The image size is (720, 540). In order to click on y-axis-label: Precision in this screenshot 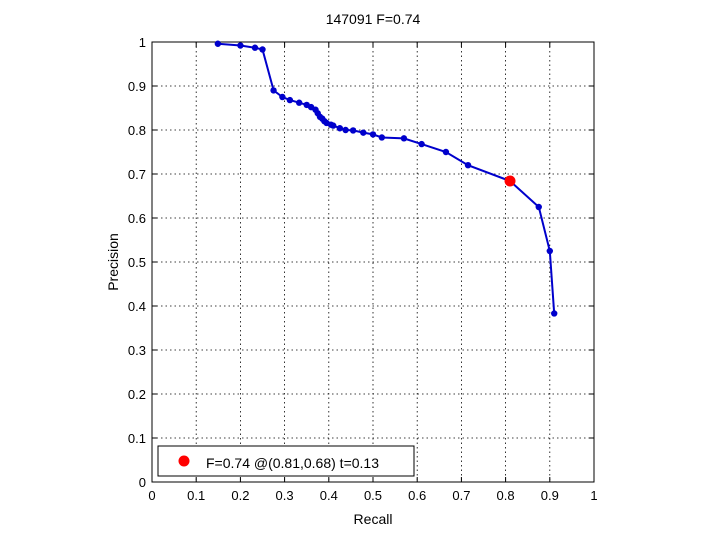, I will do `click(113, 262)`.